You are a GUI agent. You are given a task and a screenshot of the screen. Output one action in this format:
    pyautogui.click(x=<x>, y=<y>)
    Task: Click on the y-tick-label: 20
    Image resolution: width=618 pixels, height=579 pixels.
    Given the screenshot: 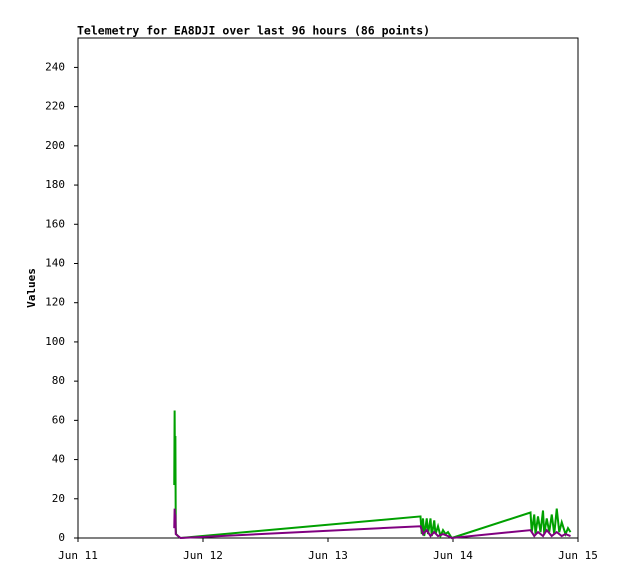 What is the action you would take?
    pyautogui.click(x=58, y=498)
    